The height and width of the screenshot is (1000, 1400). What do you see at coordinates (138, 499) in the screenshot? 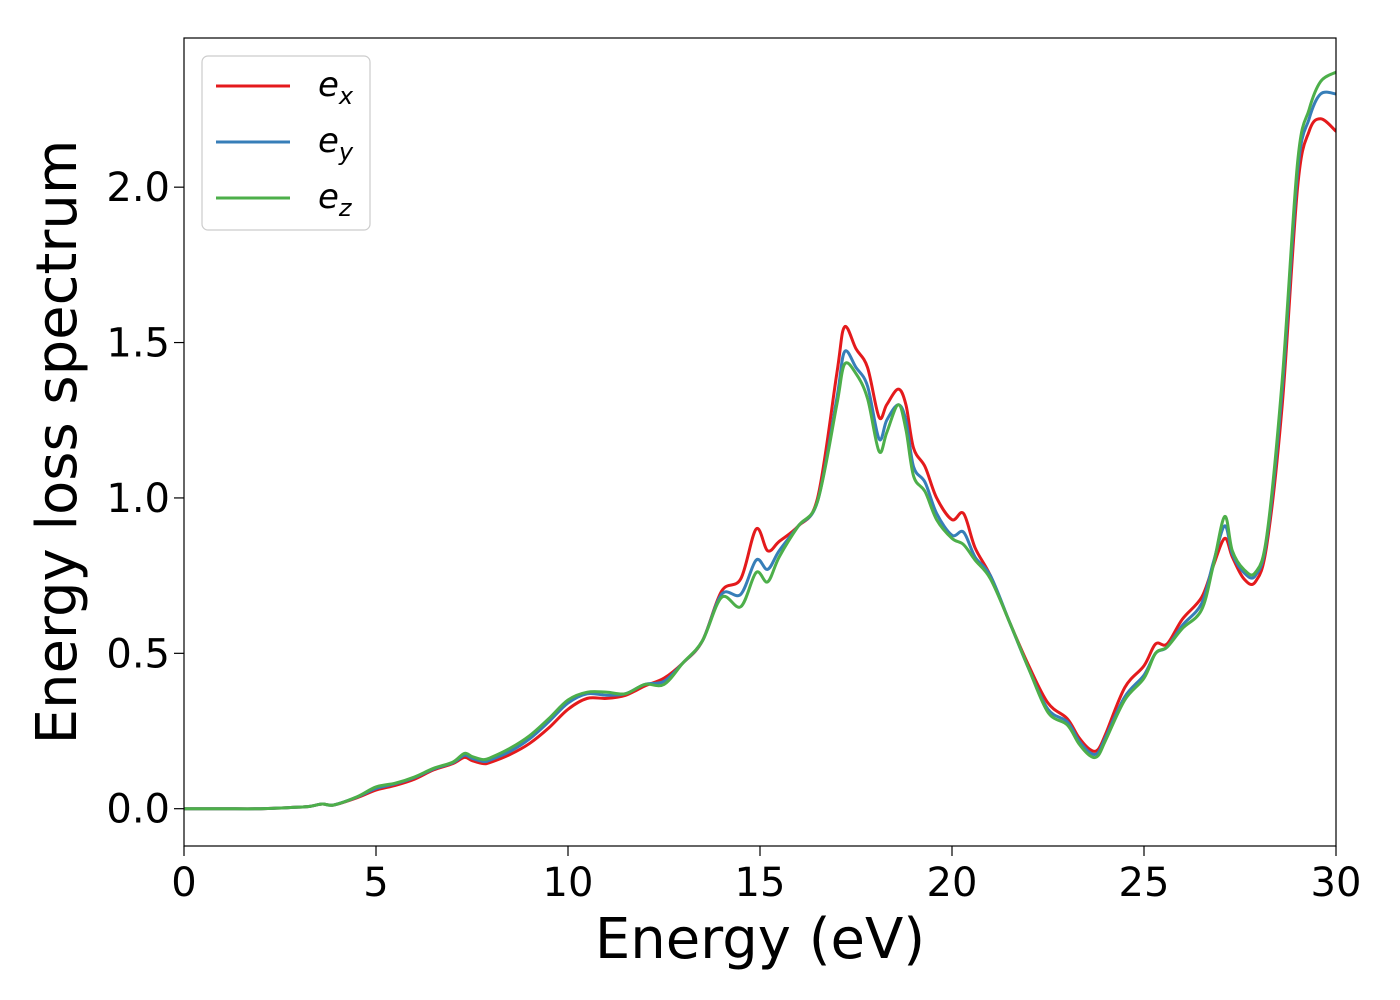
I see `y-tick-label: 1.0` at bounding box center [138, 499].